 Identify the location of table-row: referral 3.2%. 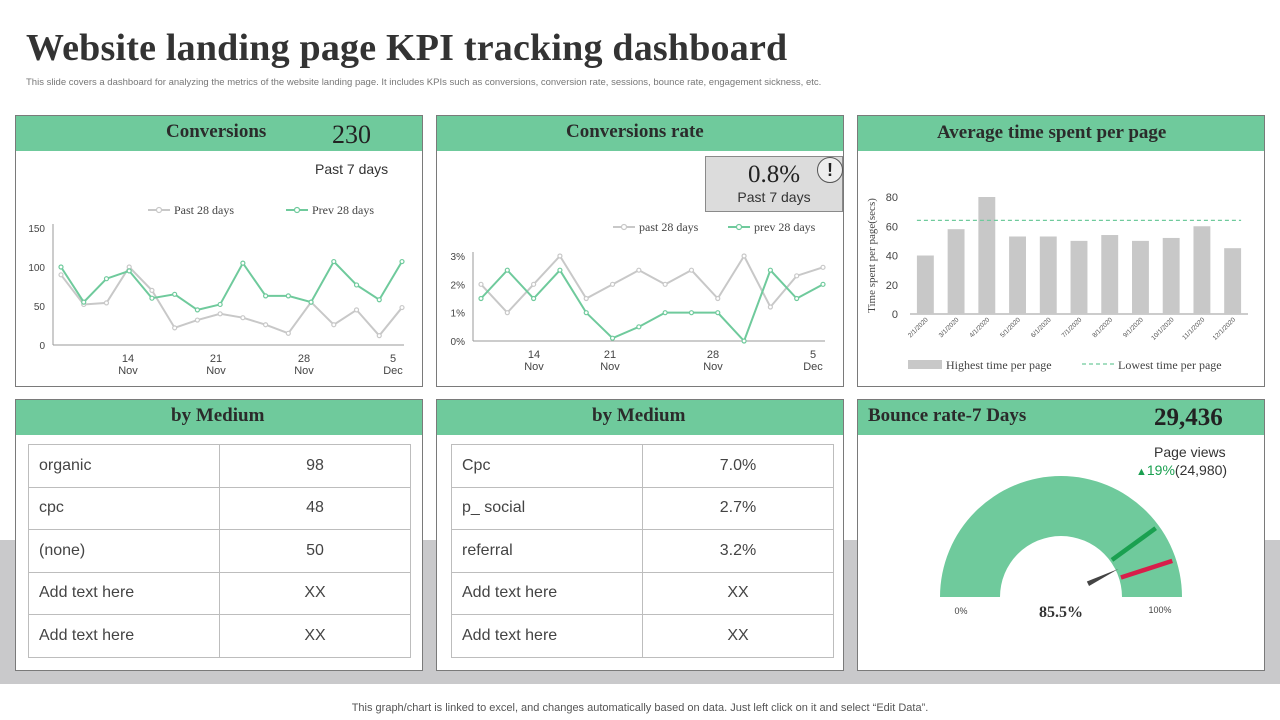
(642, 551).